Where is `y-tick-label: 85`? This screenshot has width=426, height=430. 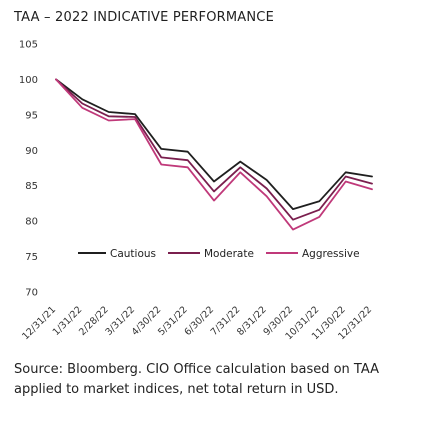 y-tick-label: 85 is located at coordinates (31, 186).